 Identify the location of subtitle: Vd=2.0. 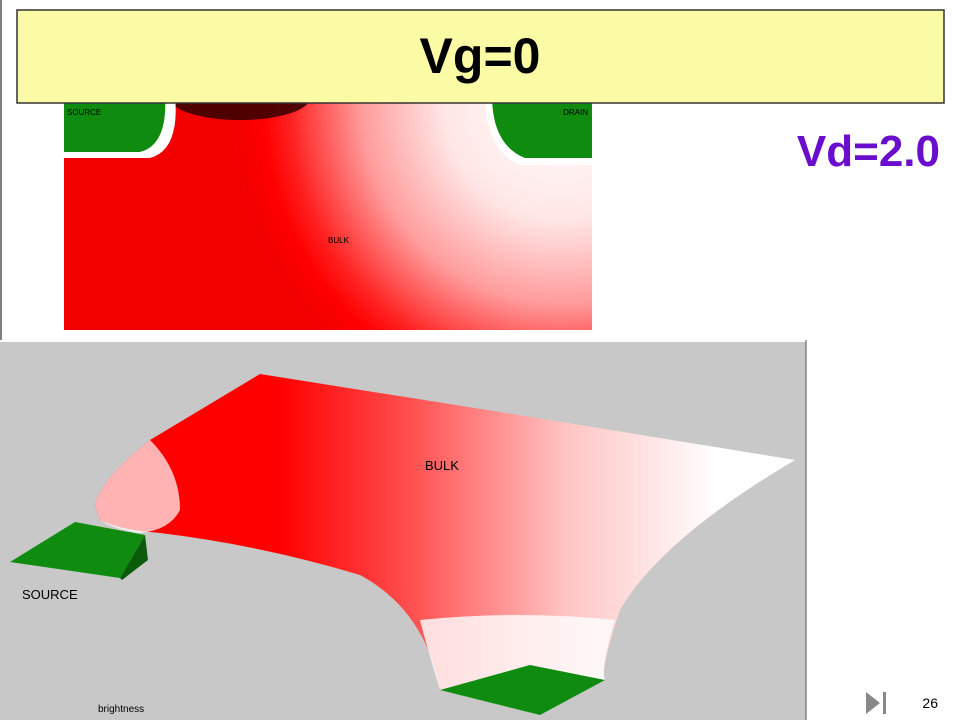
(868, 151).